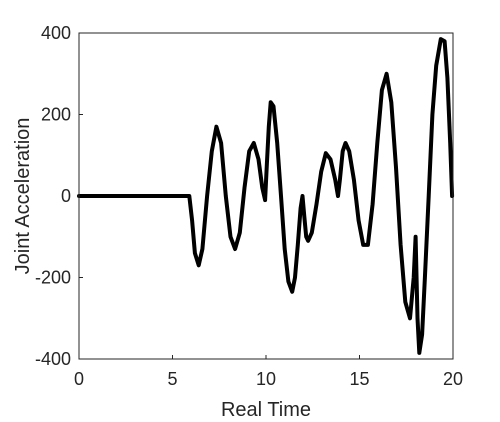 The height and width of the screenshot is (422, 500). What do you see at coordinates (23, 196) in the screenshot?
I see `y-axis-label: Joint Acceleration` at bounding box center [23, 196].